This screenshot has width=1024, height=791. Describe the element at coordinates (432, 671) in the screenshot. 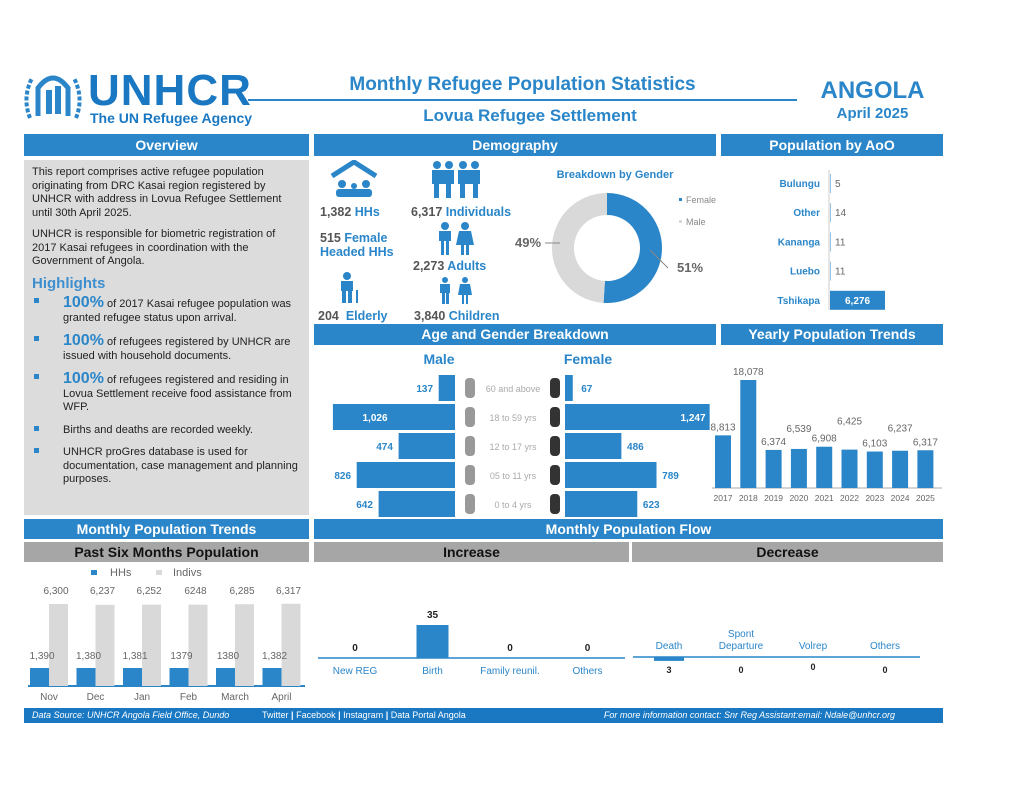

I see `increase-category: Birth` at that location.